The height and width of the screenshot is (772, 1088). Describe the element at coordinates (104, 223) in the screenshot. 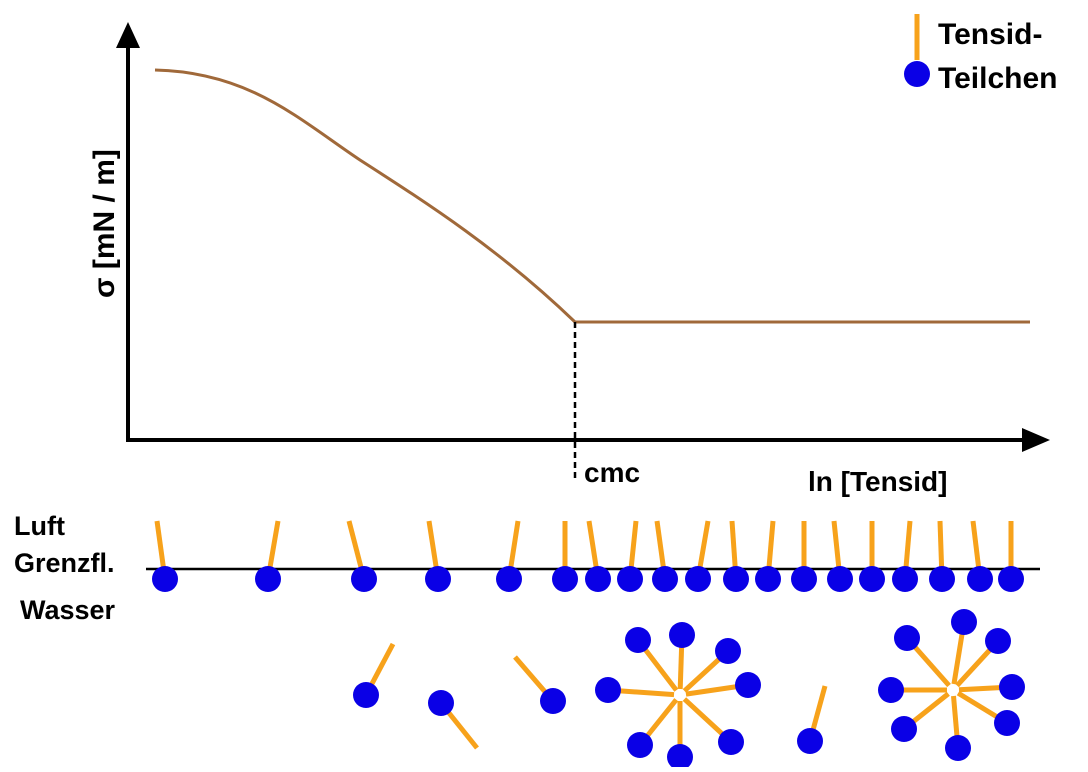

I see `y-axis-label: σ [mN / m]` at that location.